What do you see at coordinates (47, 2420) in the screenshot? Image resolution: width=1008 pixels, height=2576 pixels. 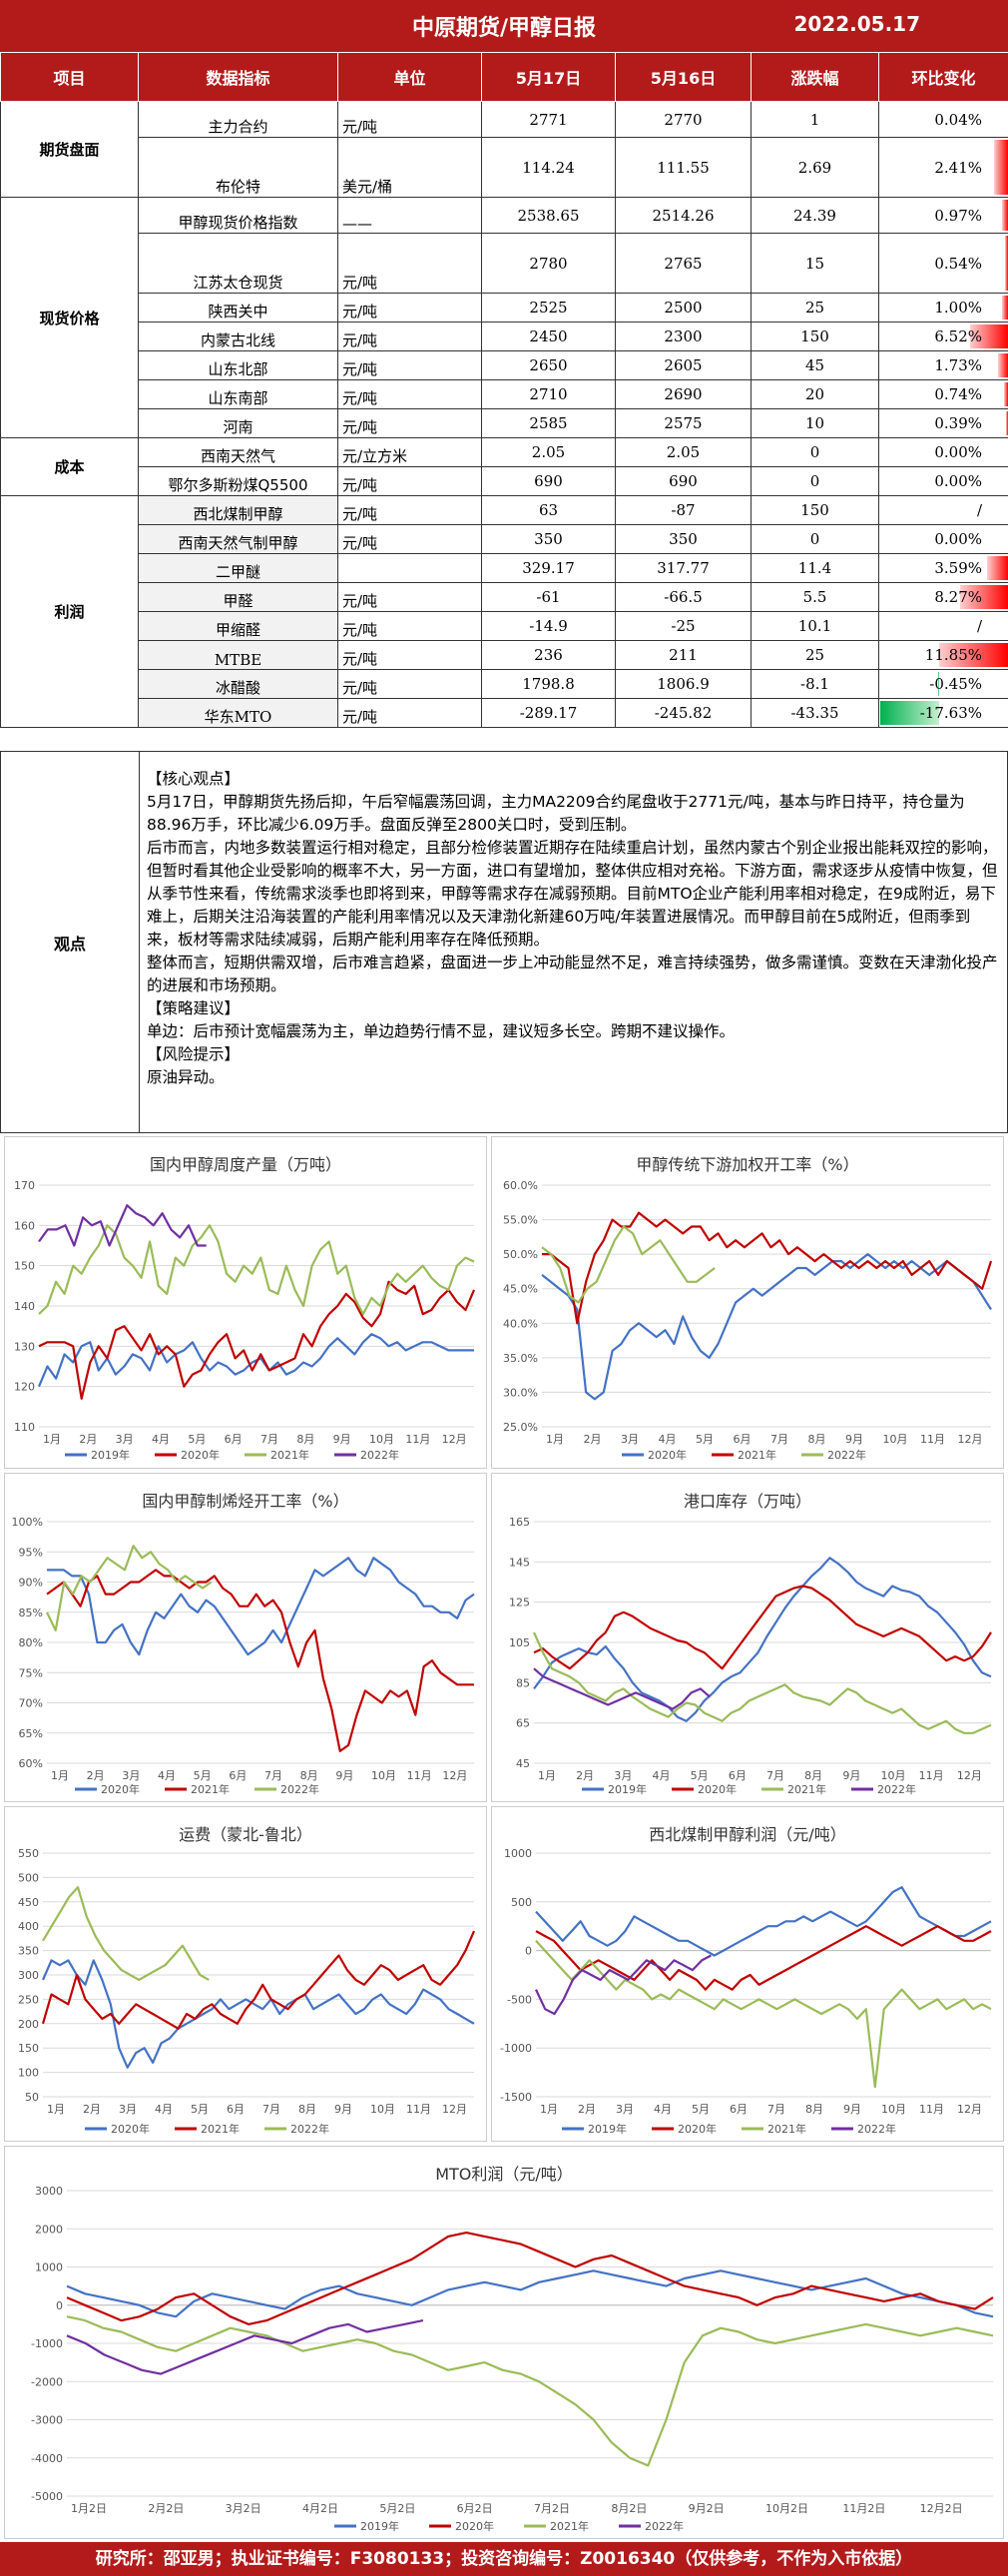 I see `y-tick-label: -3000` at bounding box center [47, 2420].